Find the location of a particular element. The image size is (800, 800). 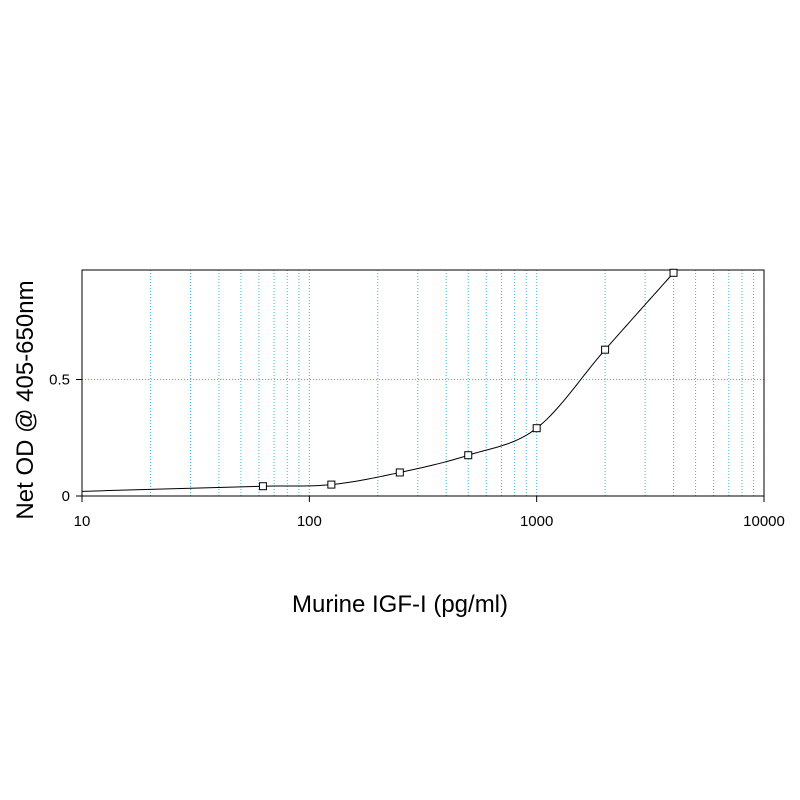

axis-ticks is located at coordinates (420, 440).